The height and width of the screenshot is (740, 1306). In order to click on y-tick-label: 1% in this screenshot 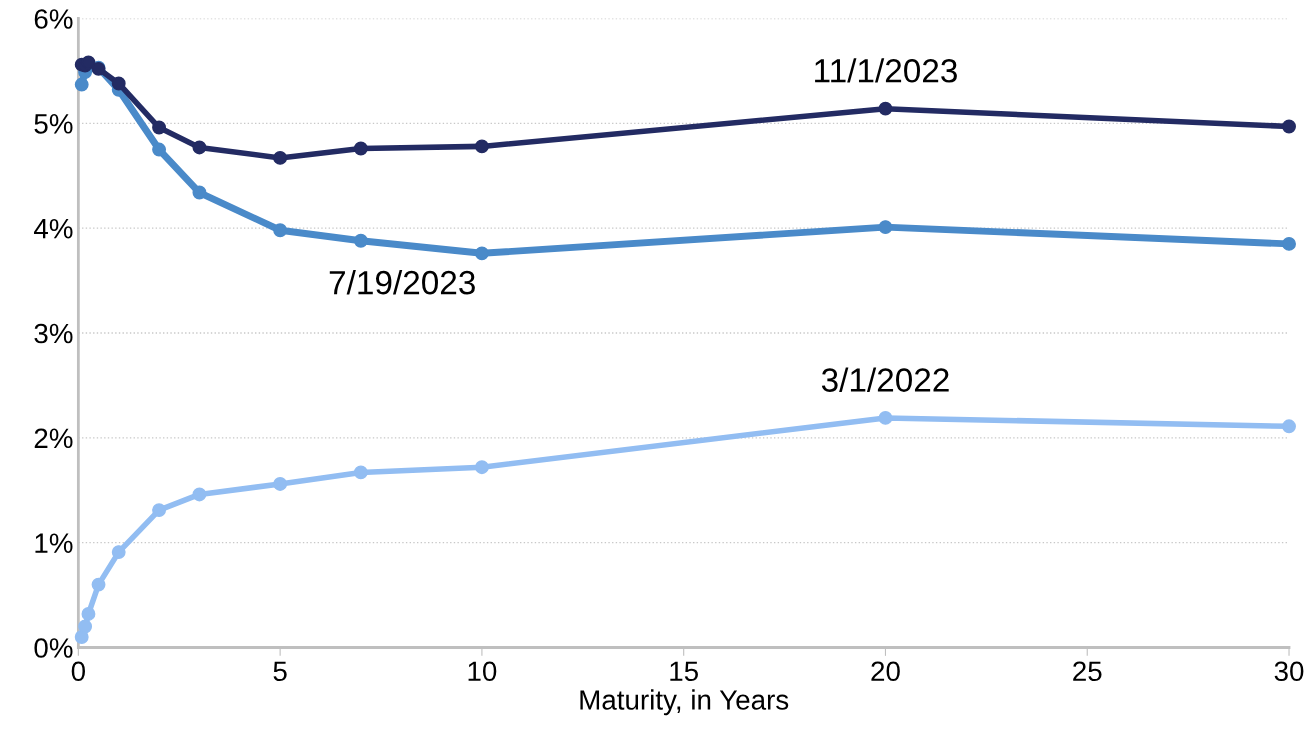, I will do `click(54, 543)`.